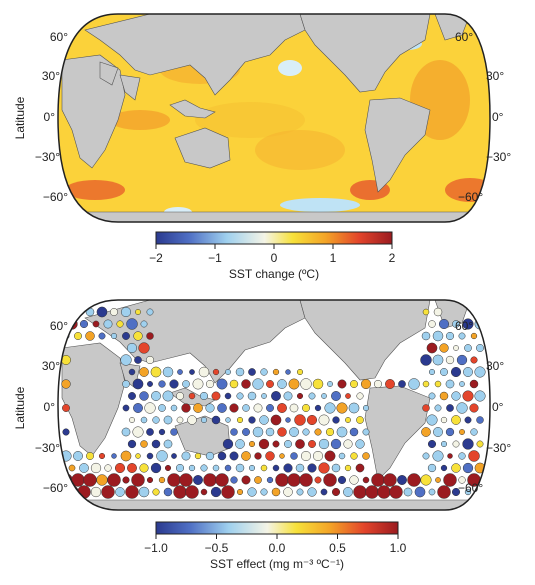  I want to click on lat-ticks-left: 60° 30° 0° −30° −60°, so click(51, 407).